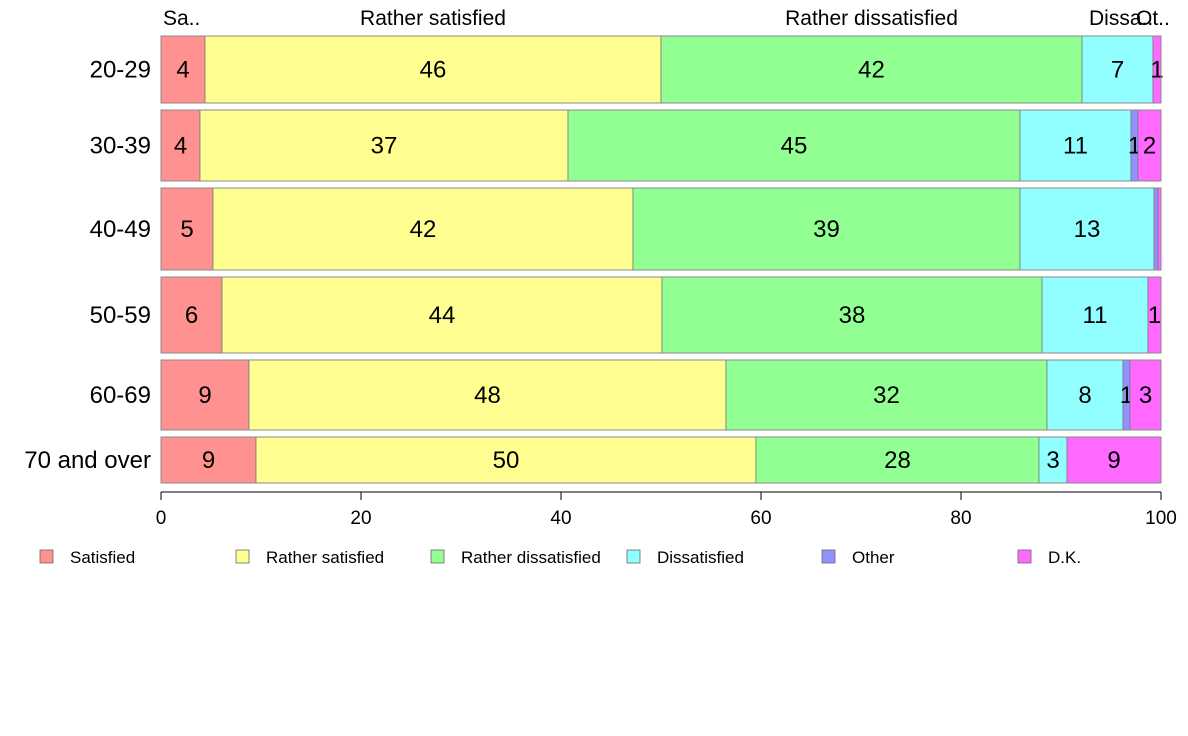  Describe the element at coordinates (1064, 557) in the screenshot. I see `legend-label: D.K.` at that location.